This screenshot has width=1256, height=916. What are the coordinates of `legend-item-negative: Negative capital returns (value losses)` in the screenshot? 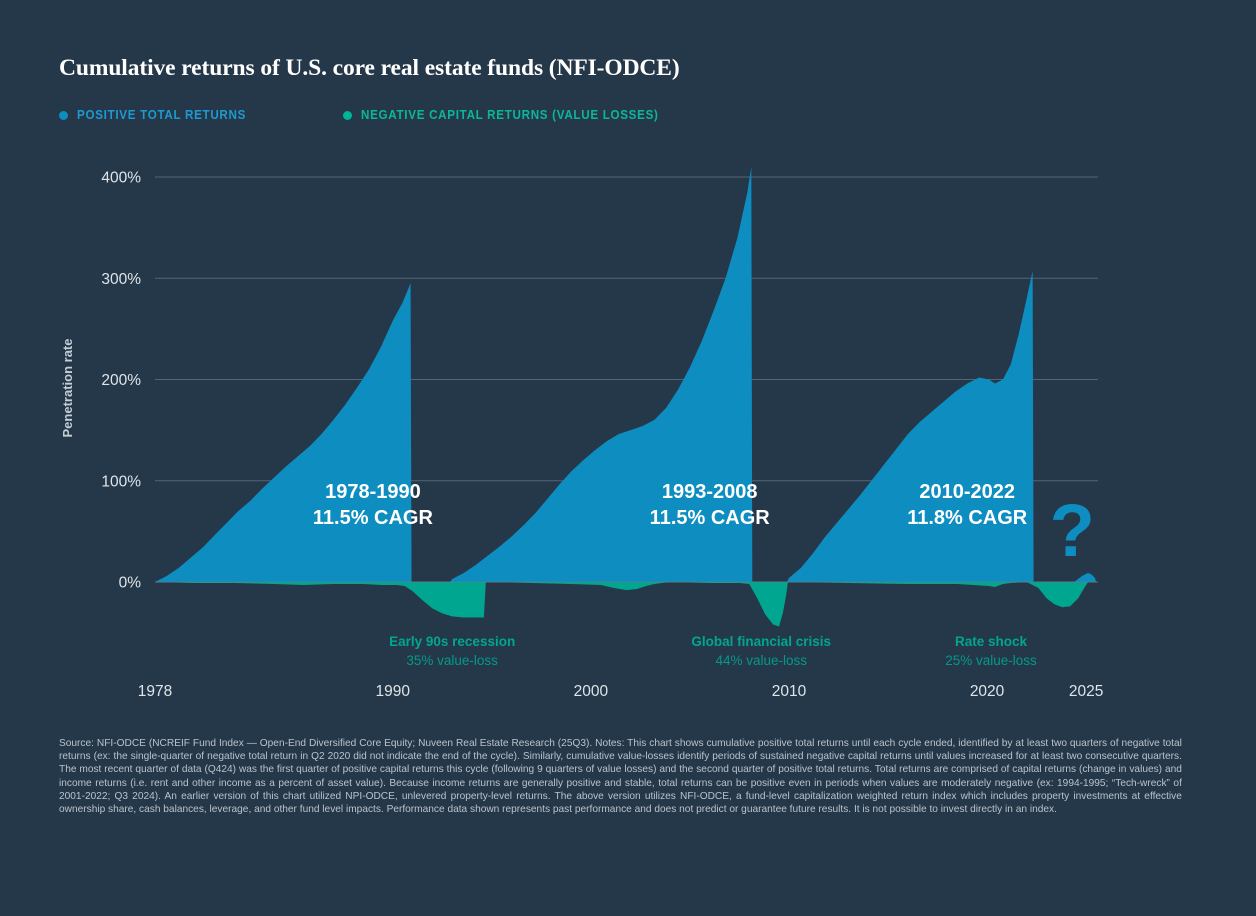 It's located at (512, 115).